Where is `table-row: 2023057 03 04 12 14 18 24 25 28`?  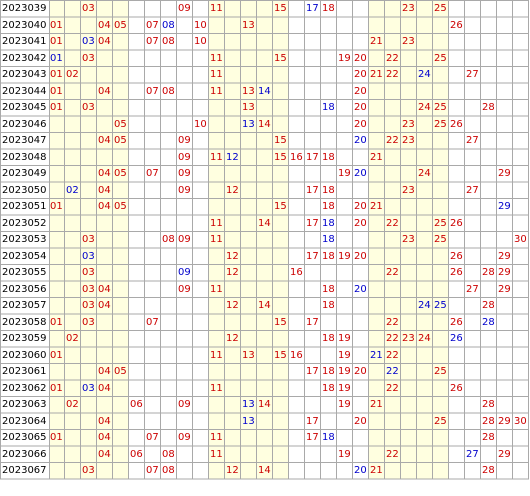 table-row: 2023057 03 04 12 14 18 24 25 28 is located at coordinates (264, 306).